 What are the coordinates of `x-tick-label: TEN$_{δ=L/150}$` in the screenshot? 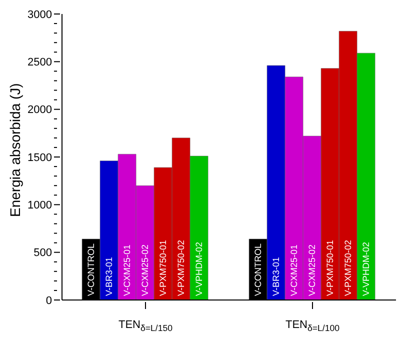 It's located at (145, 326).